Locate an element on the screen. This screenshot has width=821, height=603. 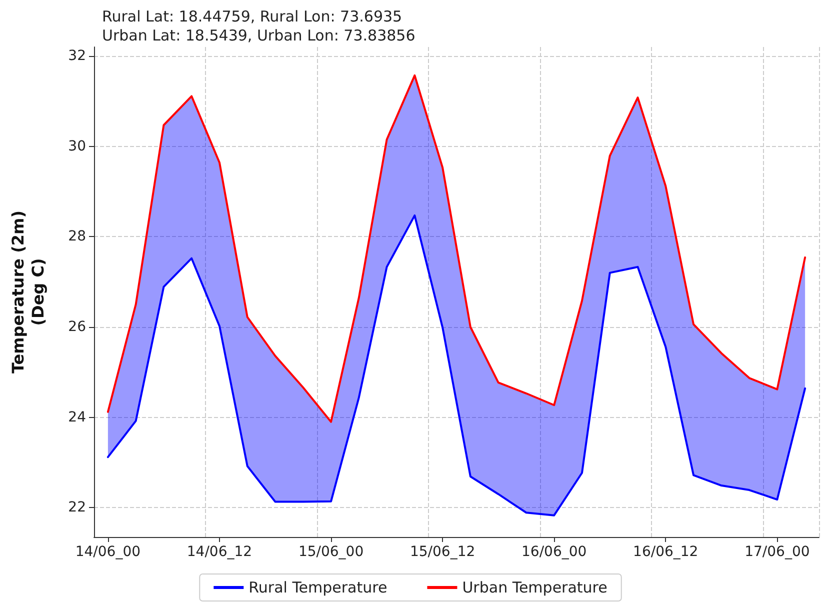
chart-title: Rural Lat: 18.44759, Rural Lon: 73.6935 Urban Lat: 18.5439, Urban Lon: 73.83856 is located at coordinates (259, 26).